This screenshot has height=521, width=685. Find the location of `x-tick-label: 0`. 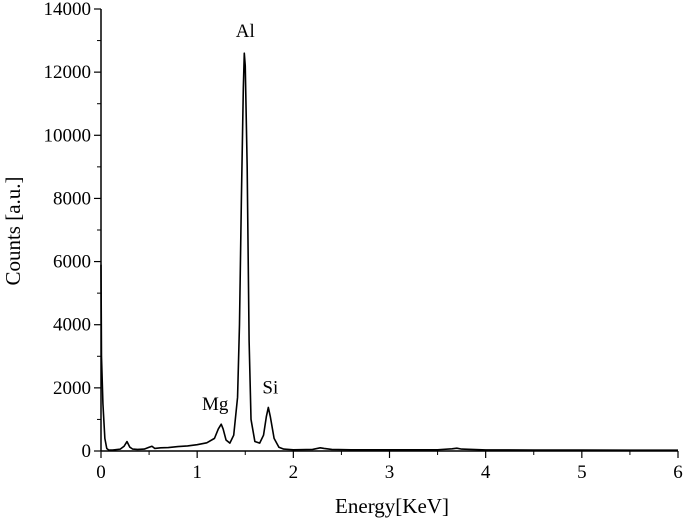

x-tick-label: 0 is located at coordinates (101, 472).